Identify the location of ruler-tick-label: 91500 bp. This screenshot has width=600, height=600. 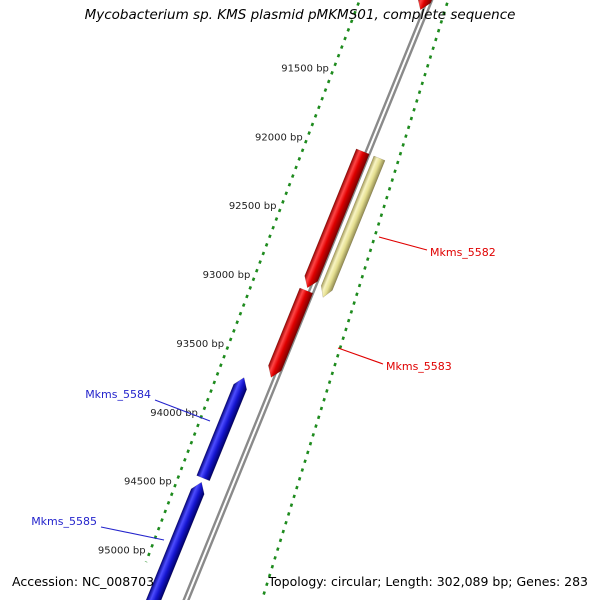
(305, 69).